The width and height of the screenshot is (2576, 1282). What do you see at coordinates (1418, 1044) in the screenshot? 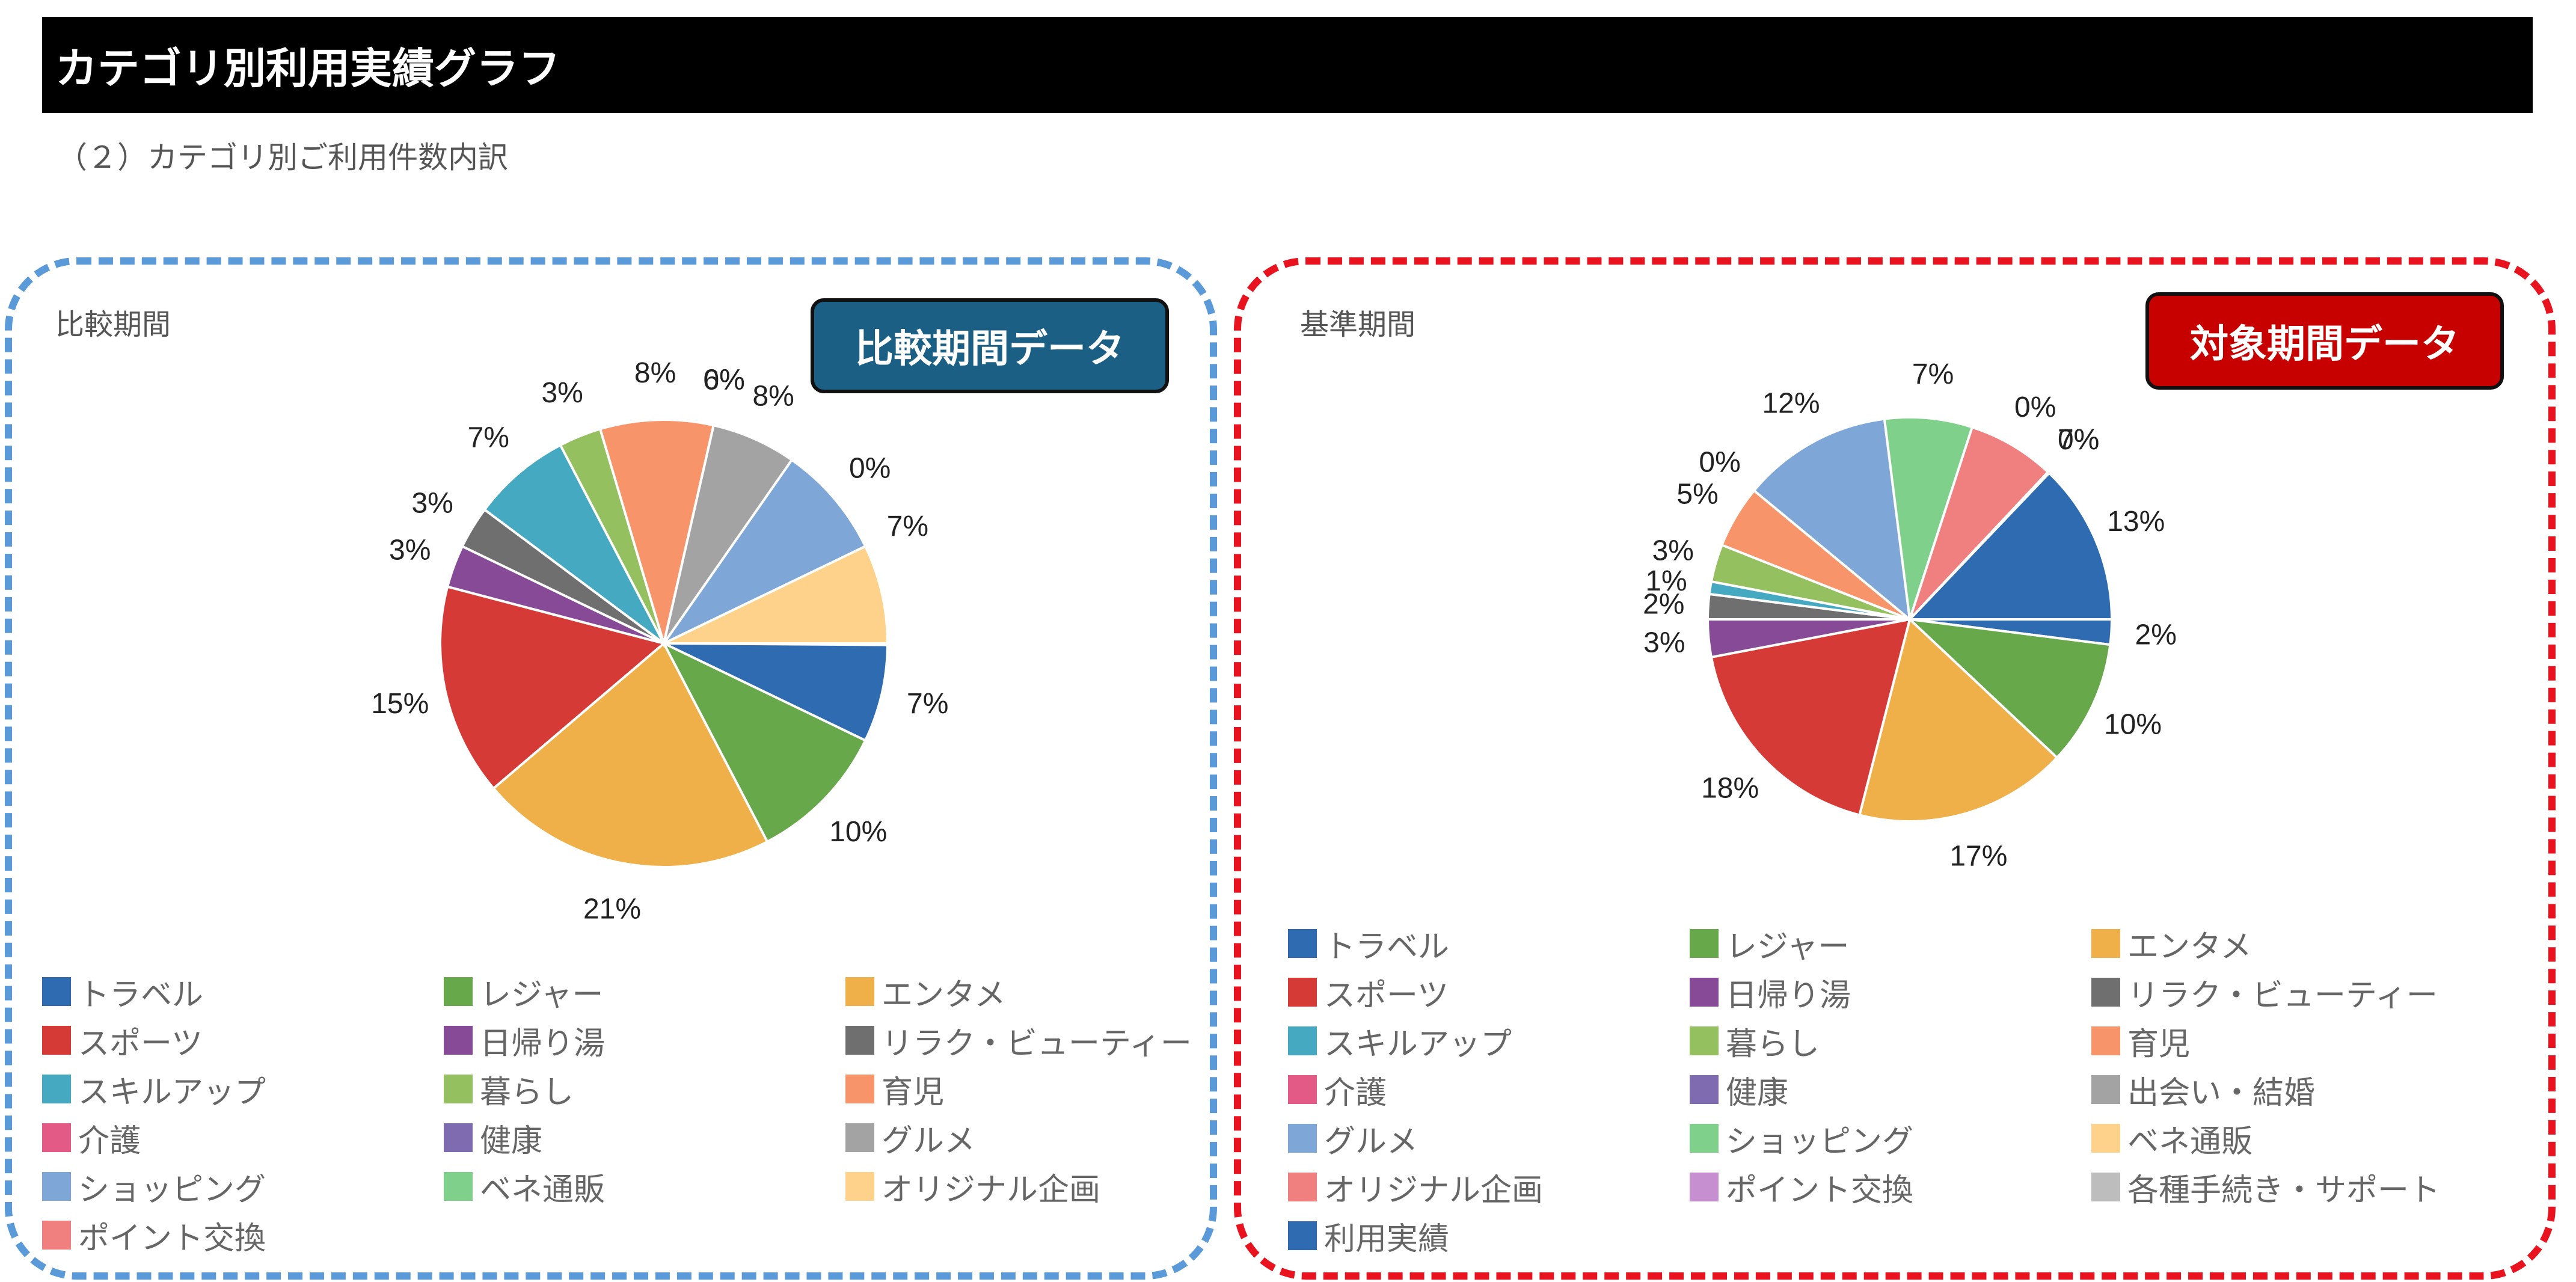
I see `base-legend-label: スキルアップ` at bounding box center [1418, 1044].